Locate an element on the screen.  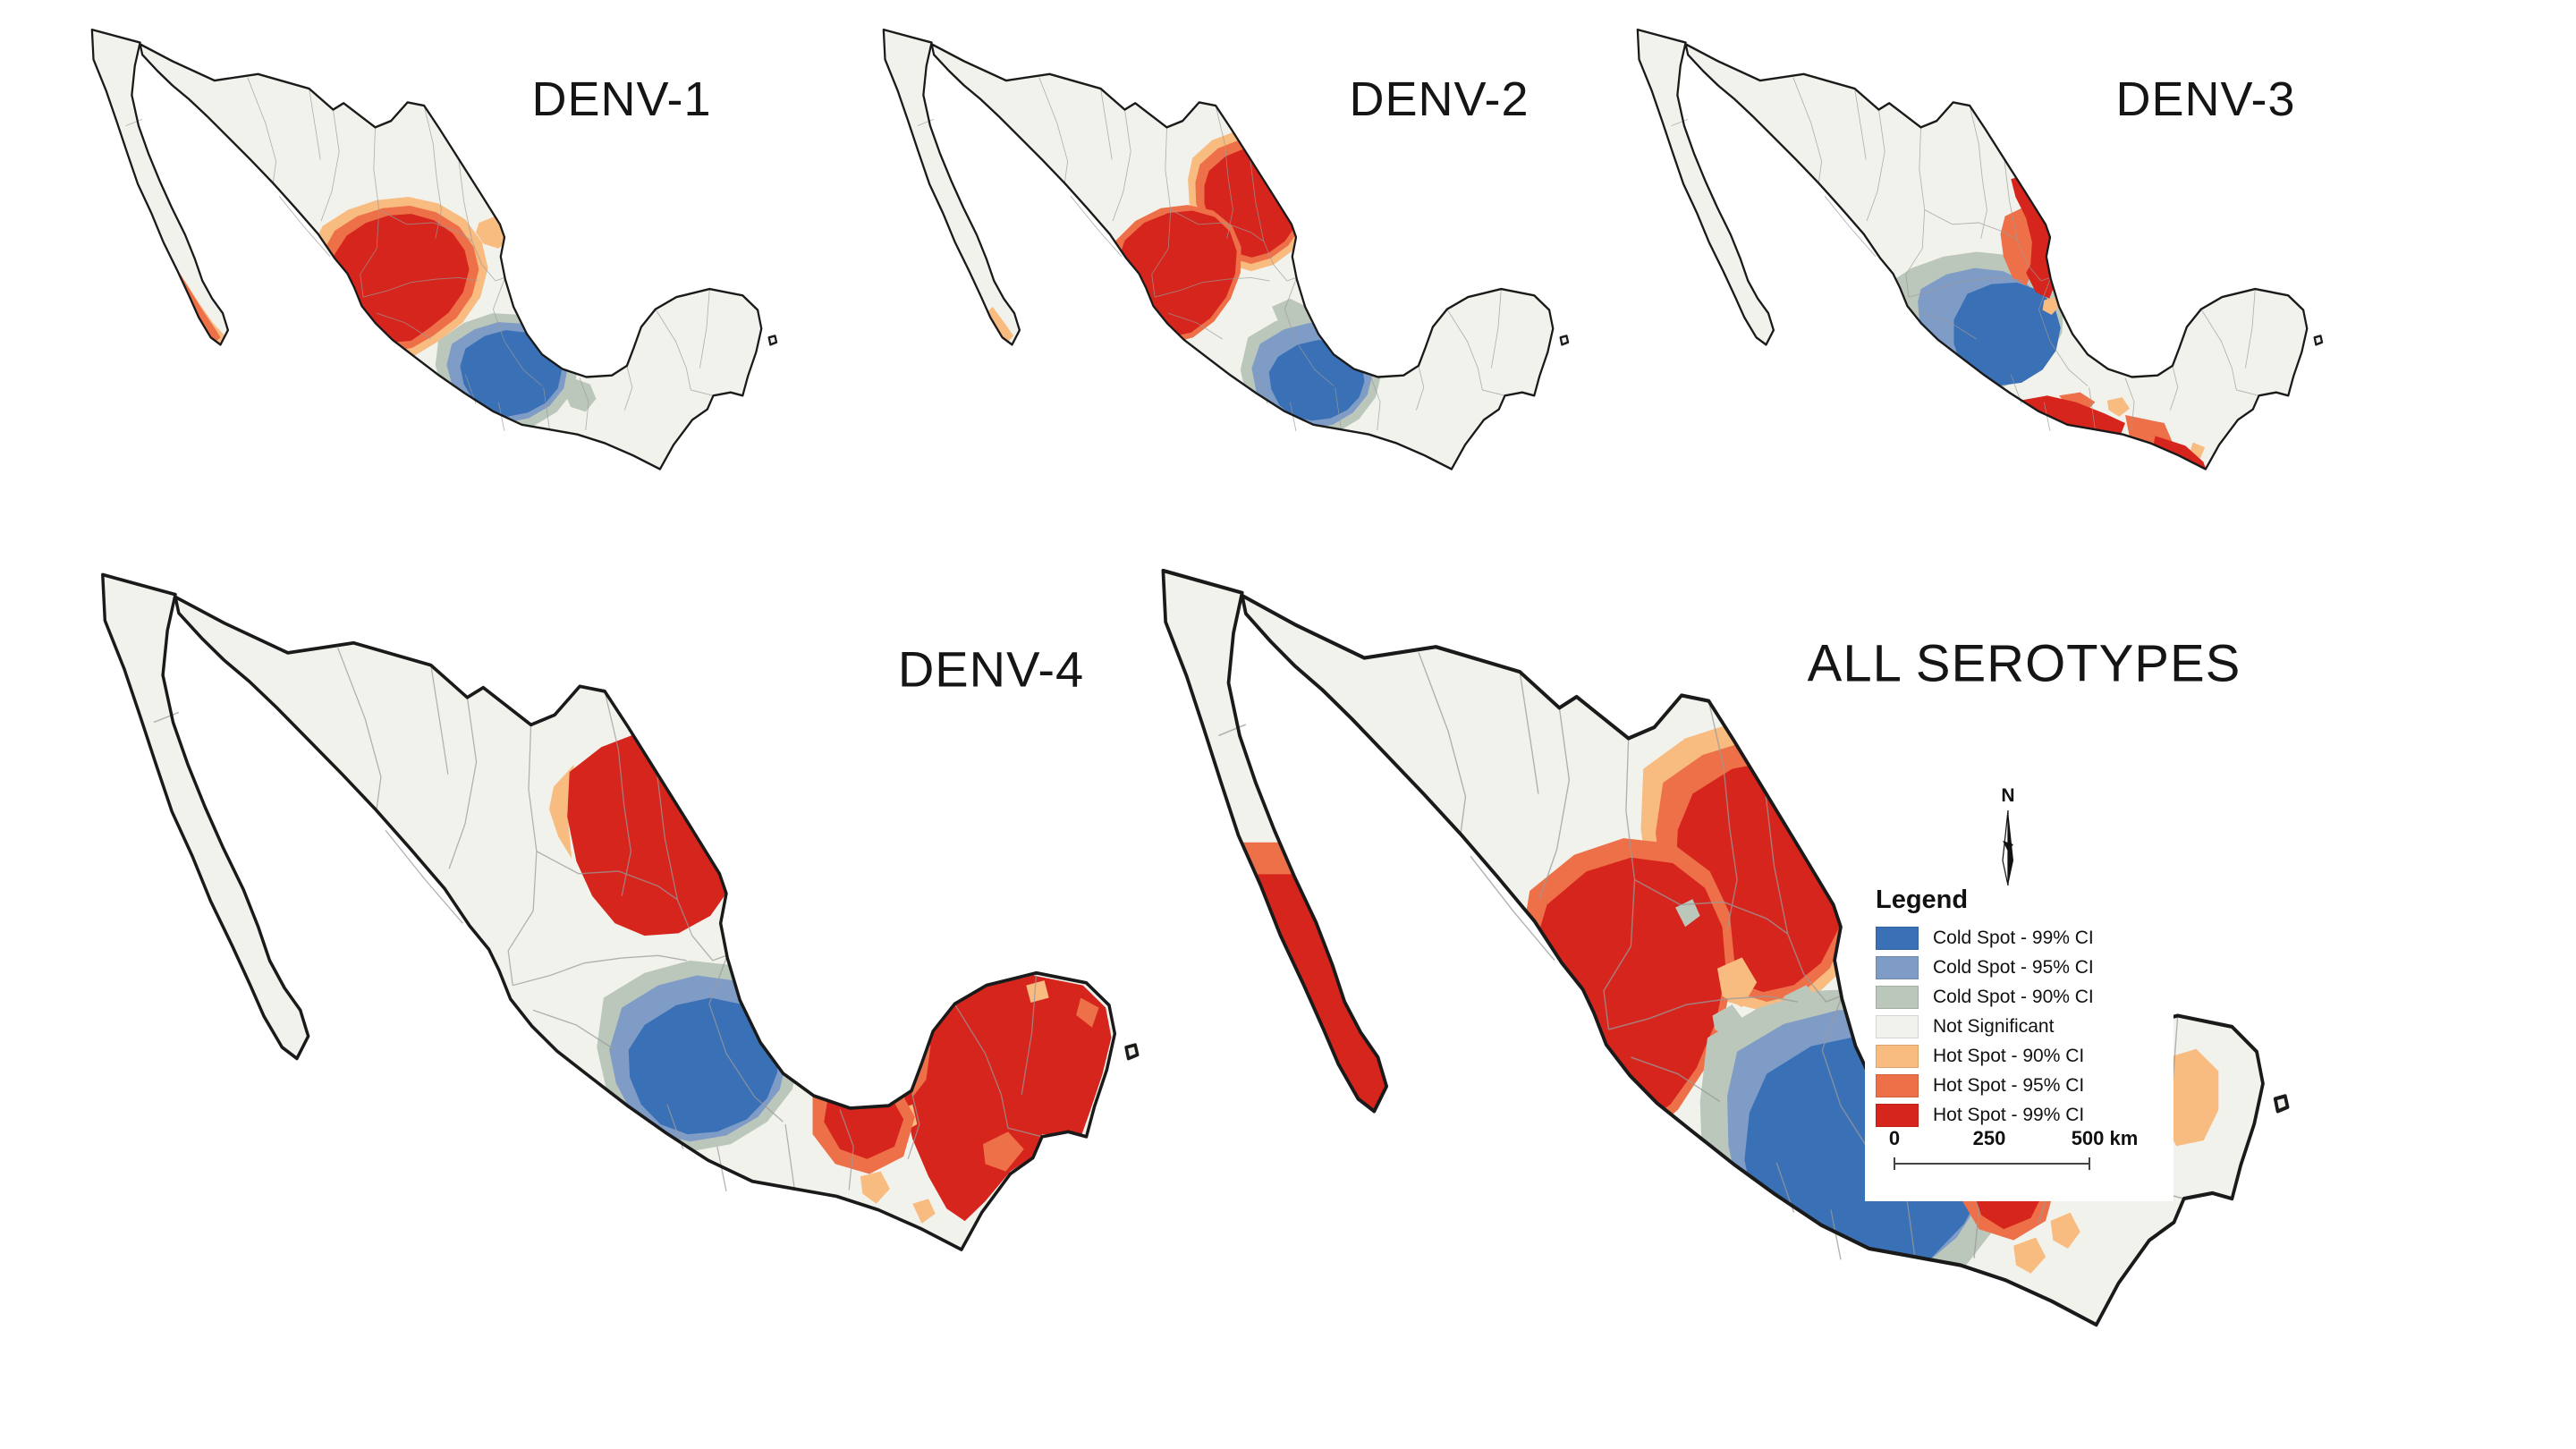
legend-item-label: Hot Spot - 90% CI is located at coordinates (2009, 1056).